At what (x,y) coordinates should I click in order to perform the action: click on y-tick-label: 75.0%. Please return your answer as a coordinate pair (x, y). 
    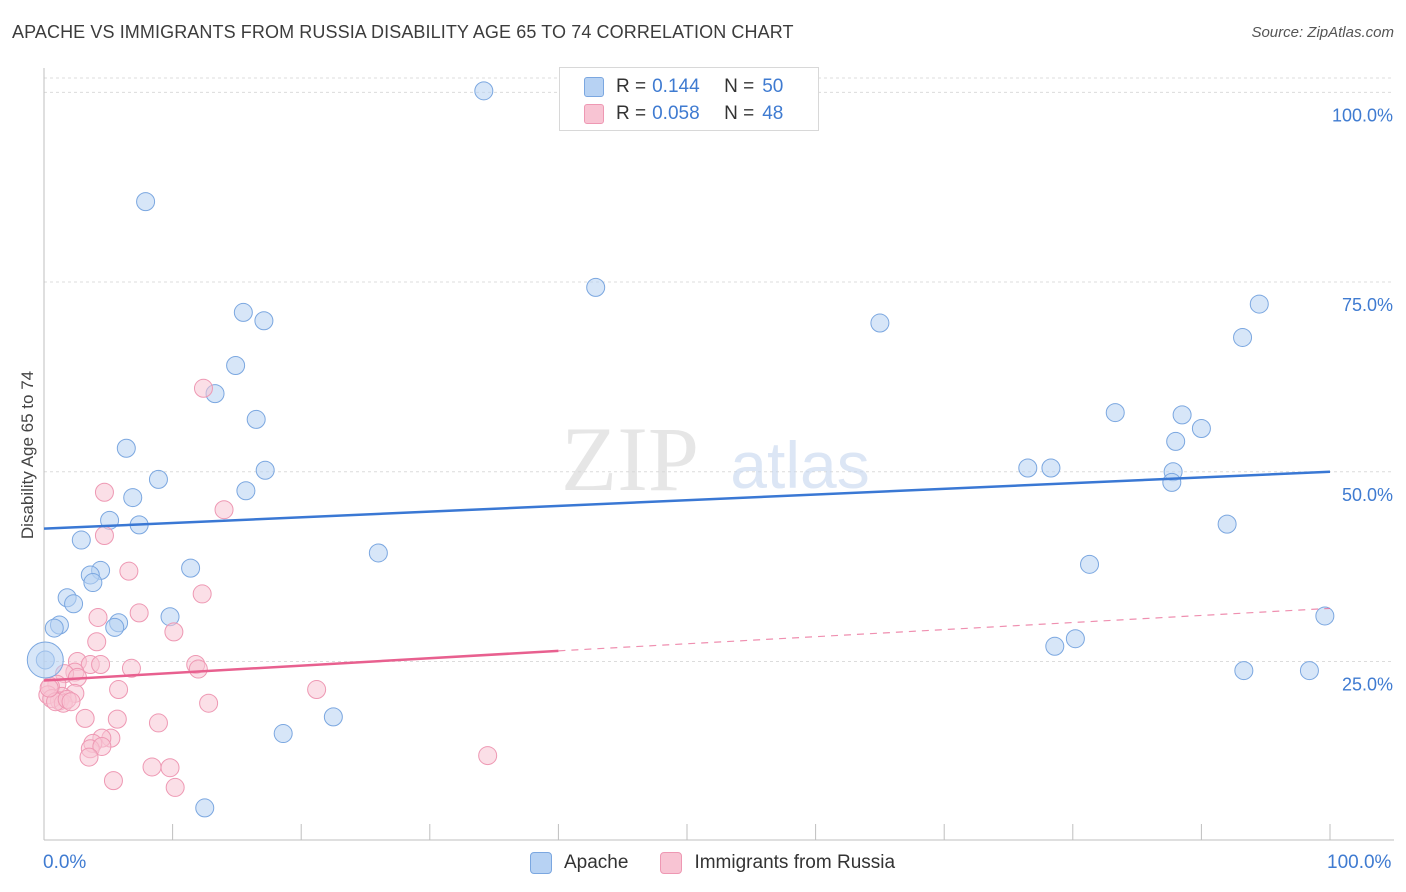
    Looking at the image, I should click on (1367, 305).